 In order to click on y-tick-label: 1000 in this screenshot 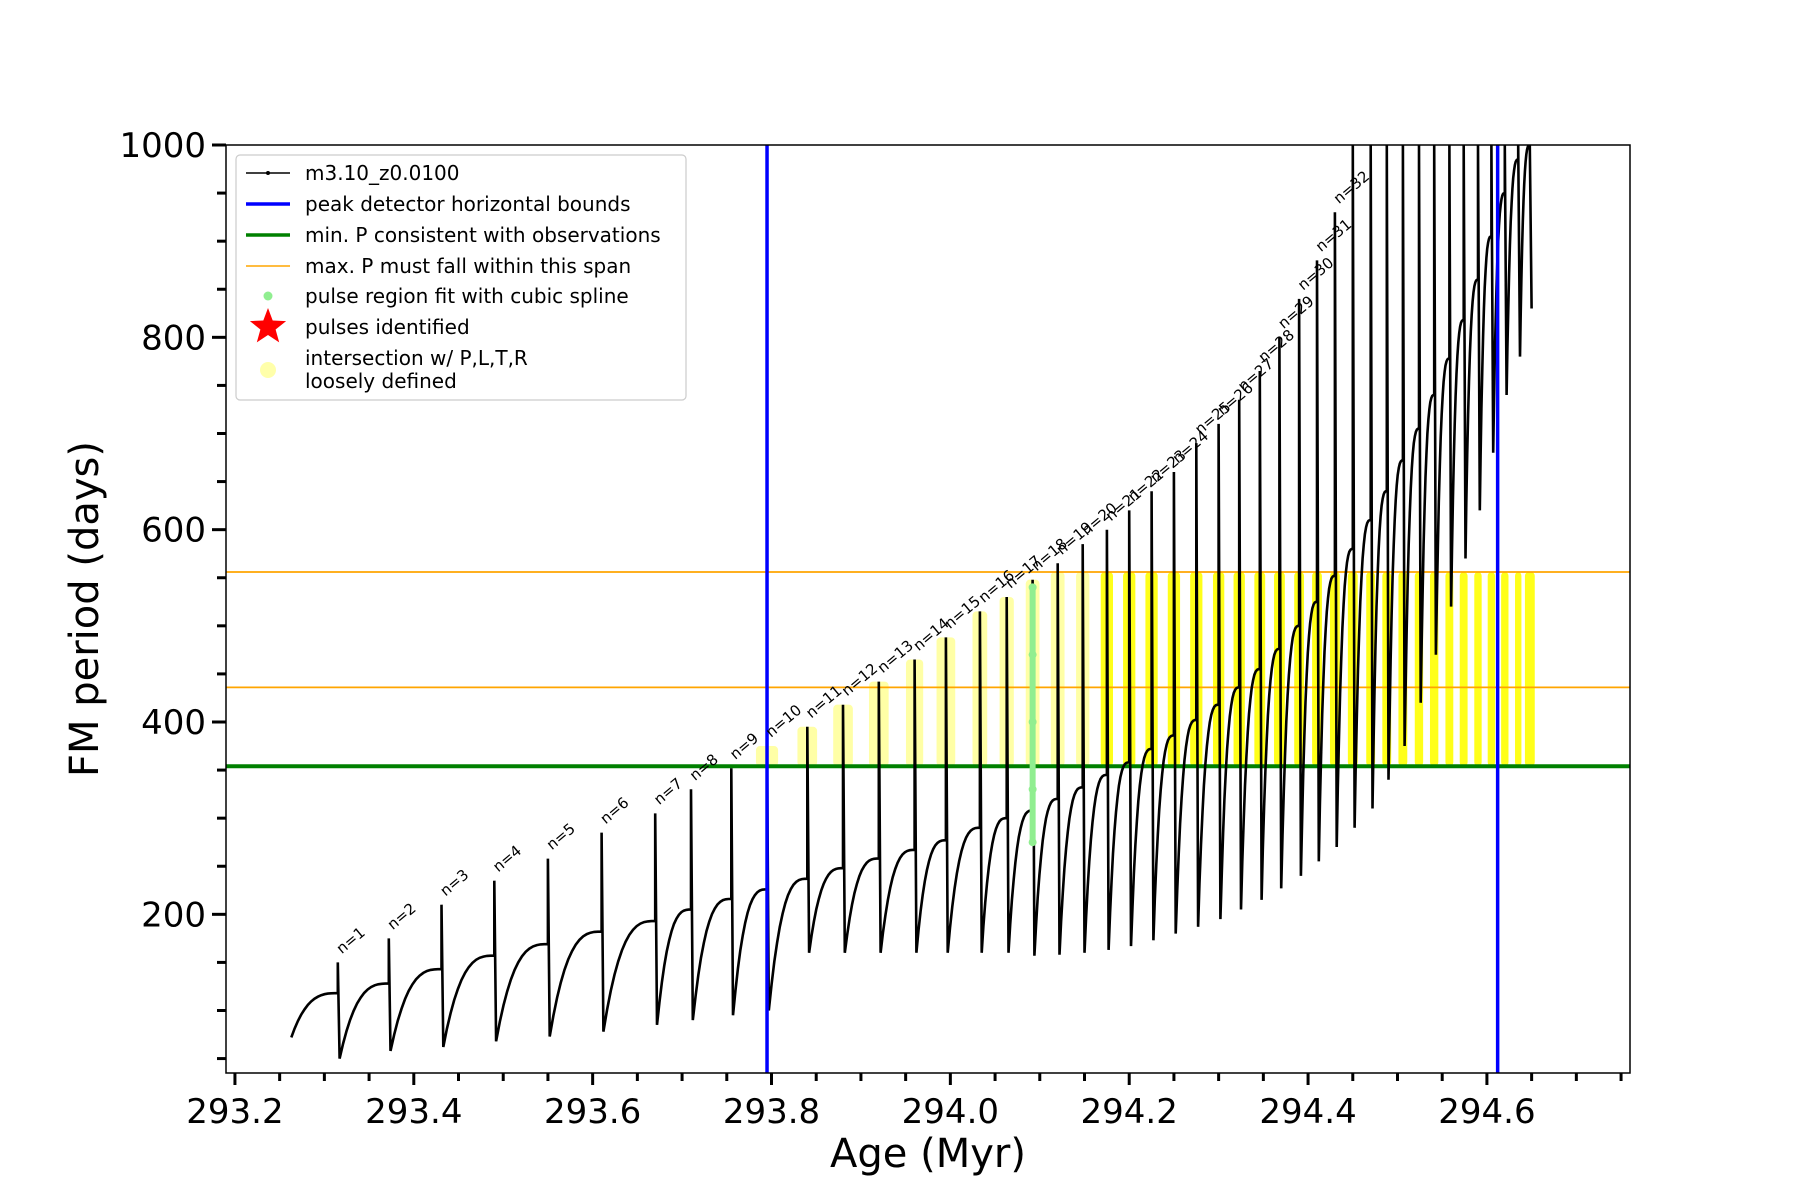, I will do `click(162, 146)`.